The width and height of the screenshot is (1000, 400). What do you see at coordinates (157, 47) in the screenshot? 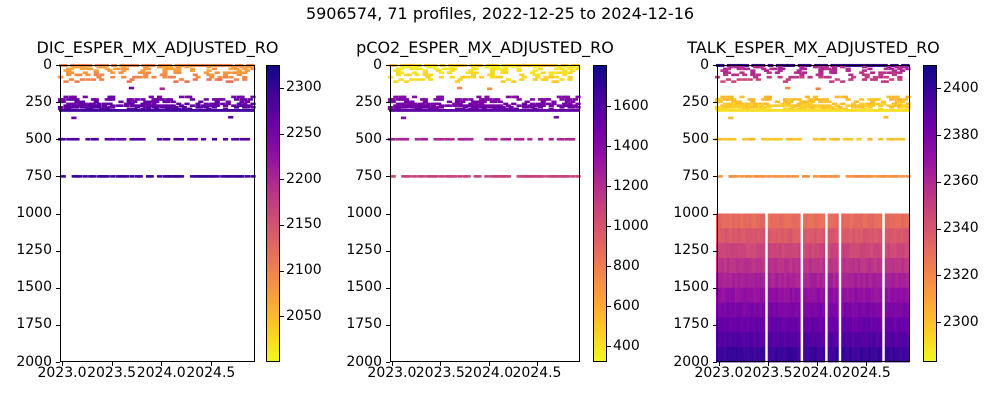
I see `subplot-title-dic: DIC_ESPER_MX_ADJUSTED_RO` at bounding box center [157, 47].